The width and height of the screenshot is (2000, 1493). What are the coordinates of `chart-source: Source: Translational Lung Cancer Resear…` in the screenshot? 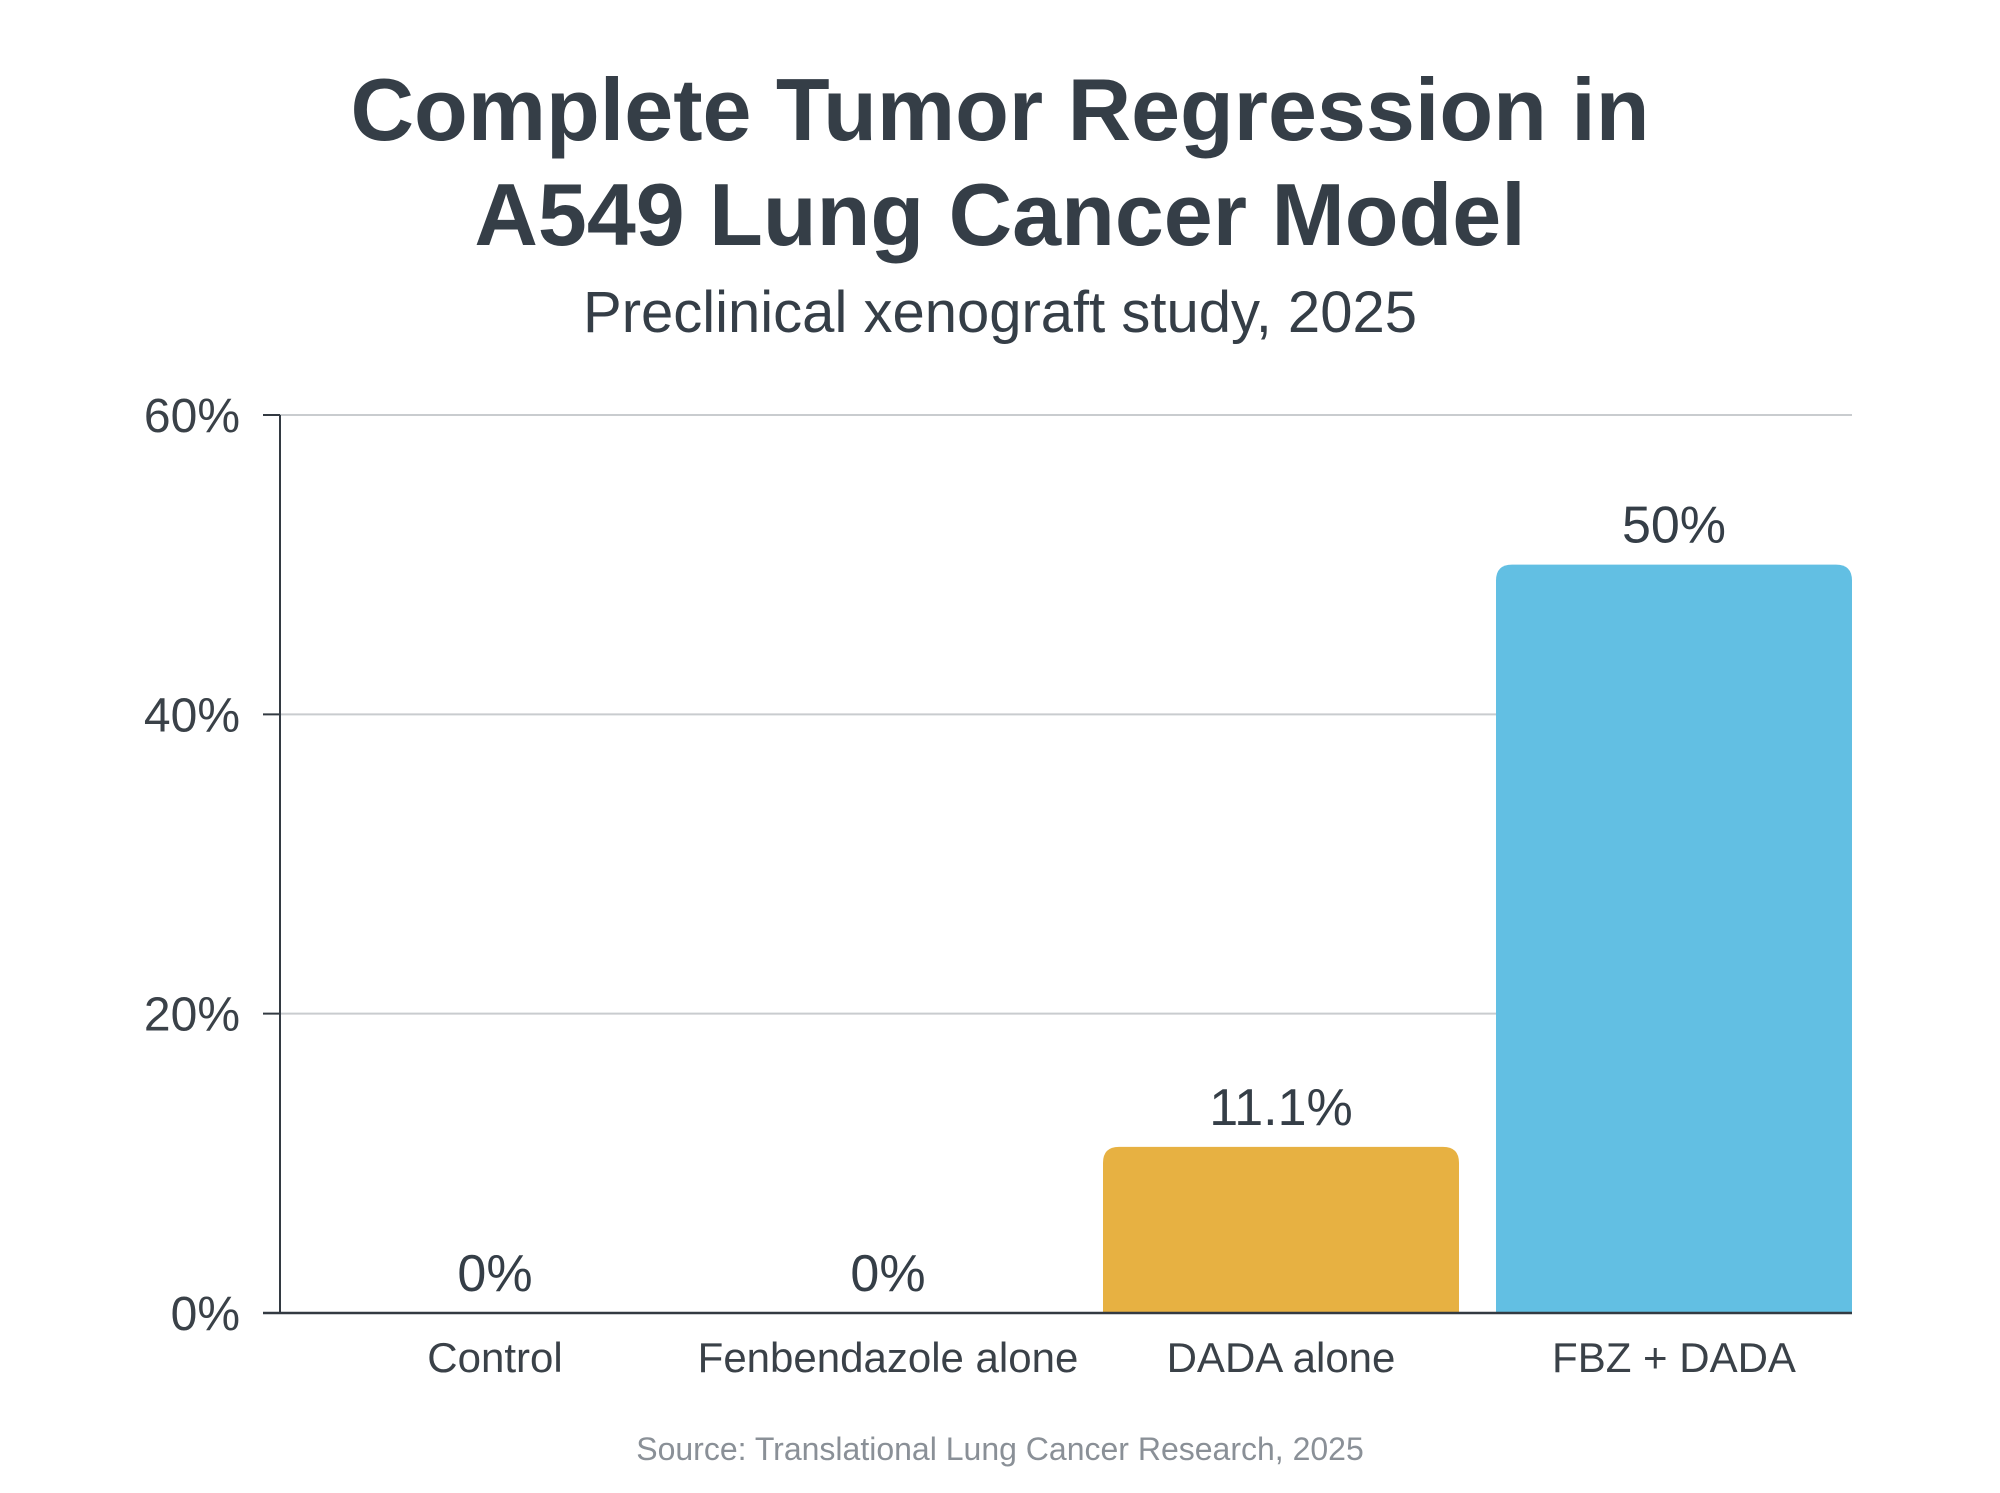 It's located at (1000, 1449).